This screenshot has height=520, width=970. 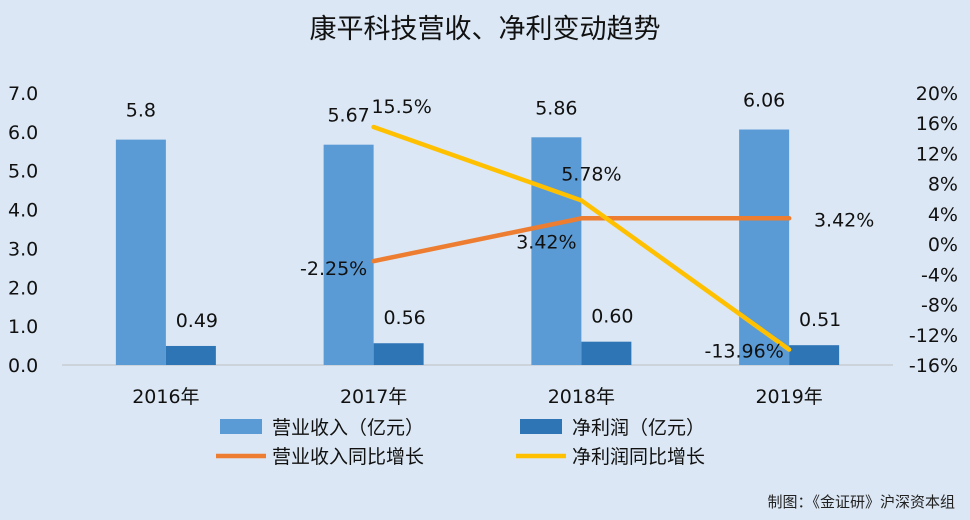 What do you see at coordinates (943, 215) in the screenshot?
I see `right-axis-tick: 4%` at bounding box center [943, 215].